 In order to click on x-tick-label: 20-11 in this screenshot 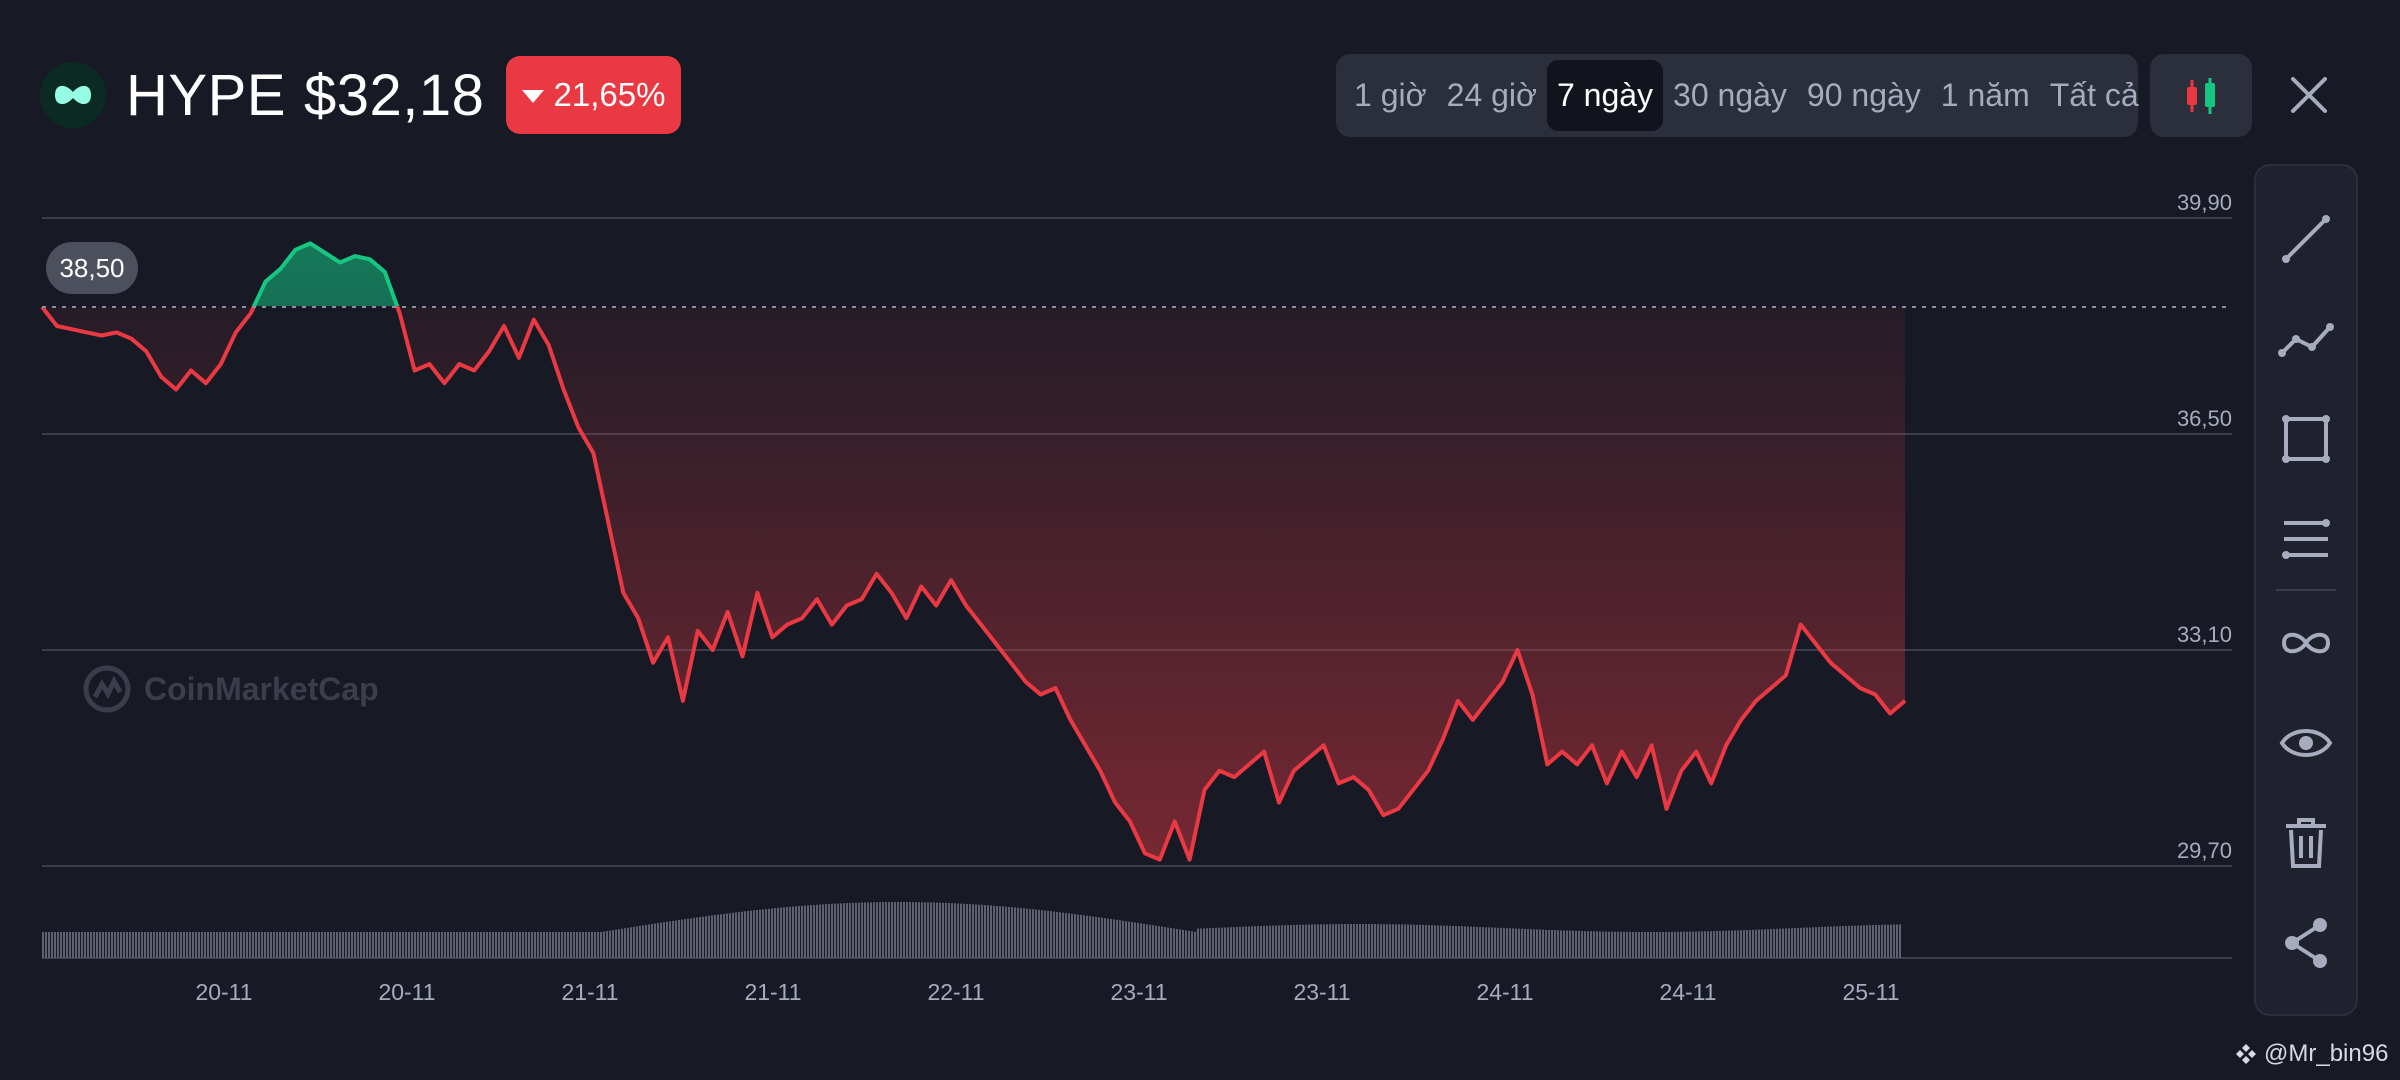, I will do `click(406, 992)`.